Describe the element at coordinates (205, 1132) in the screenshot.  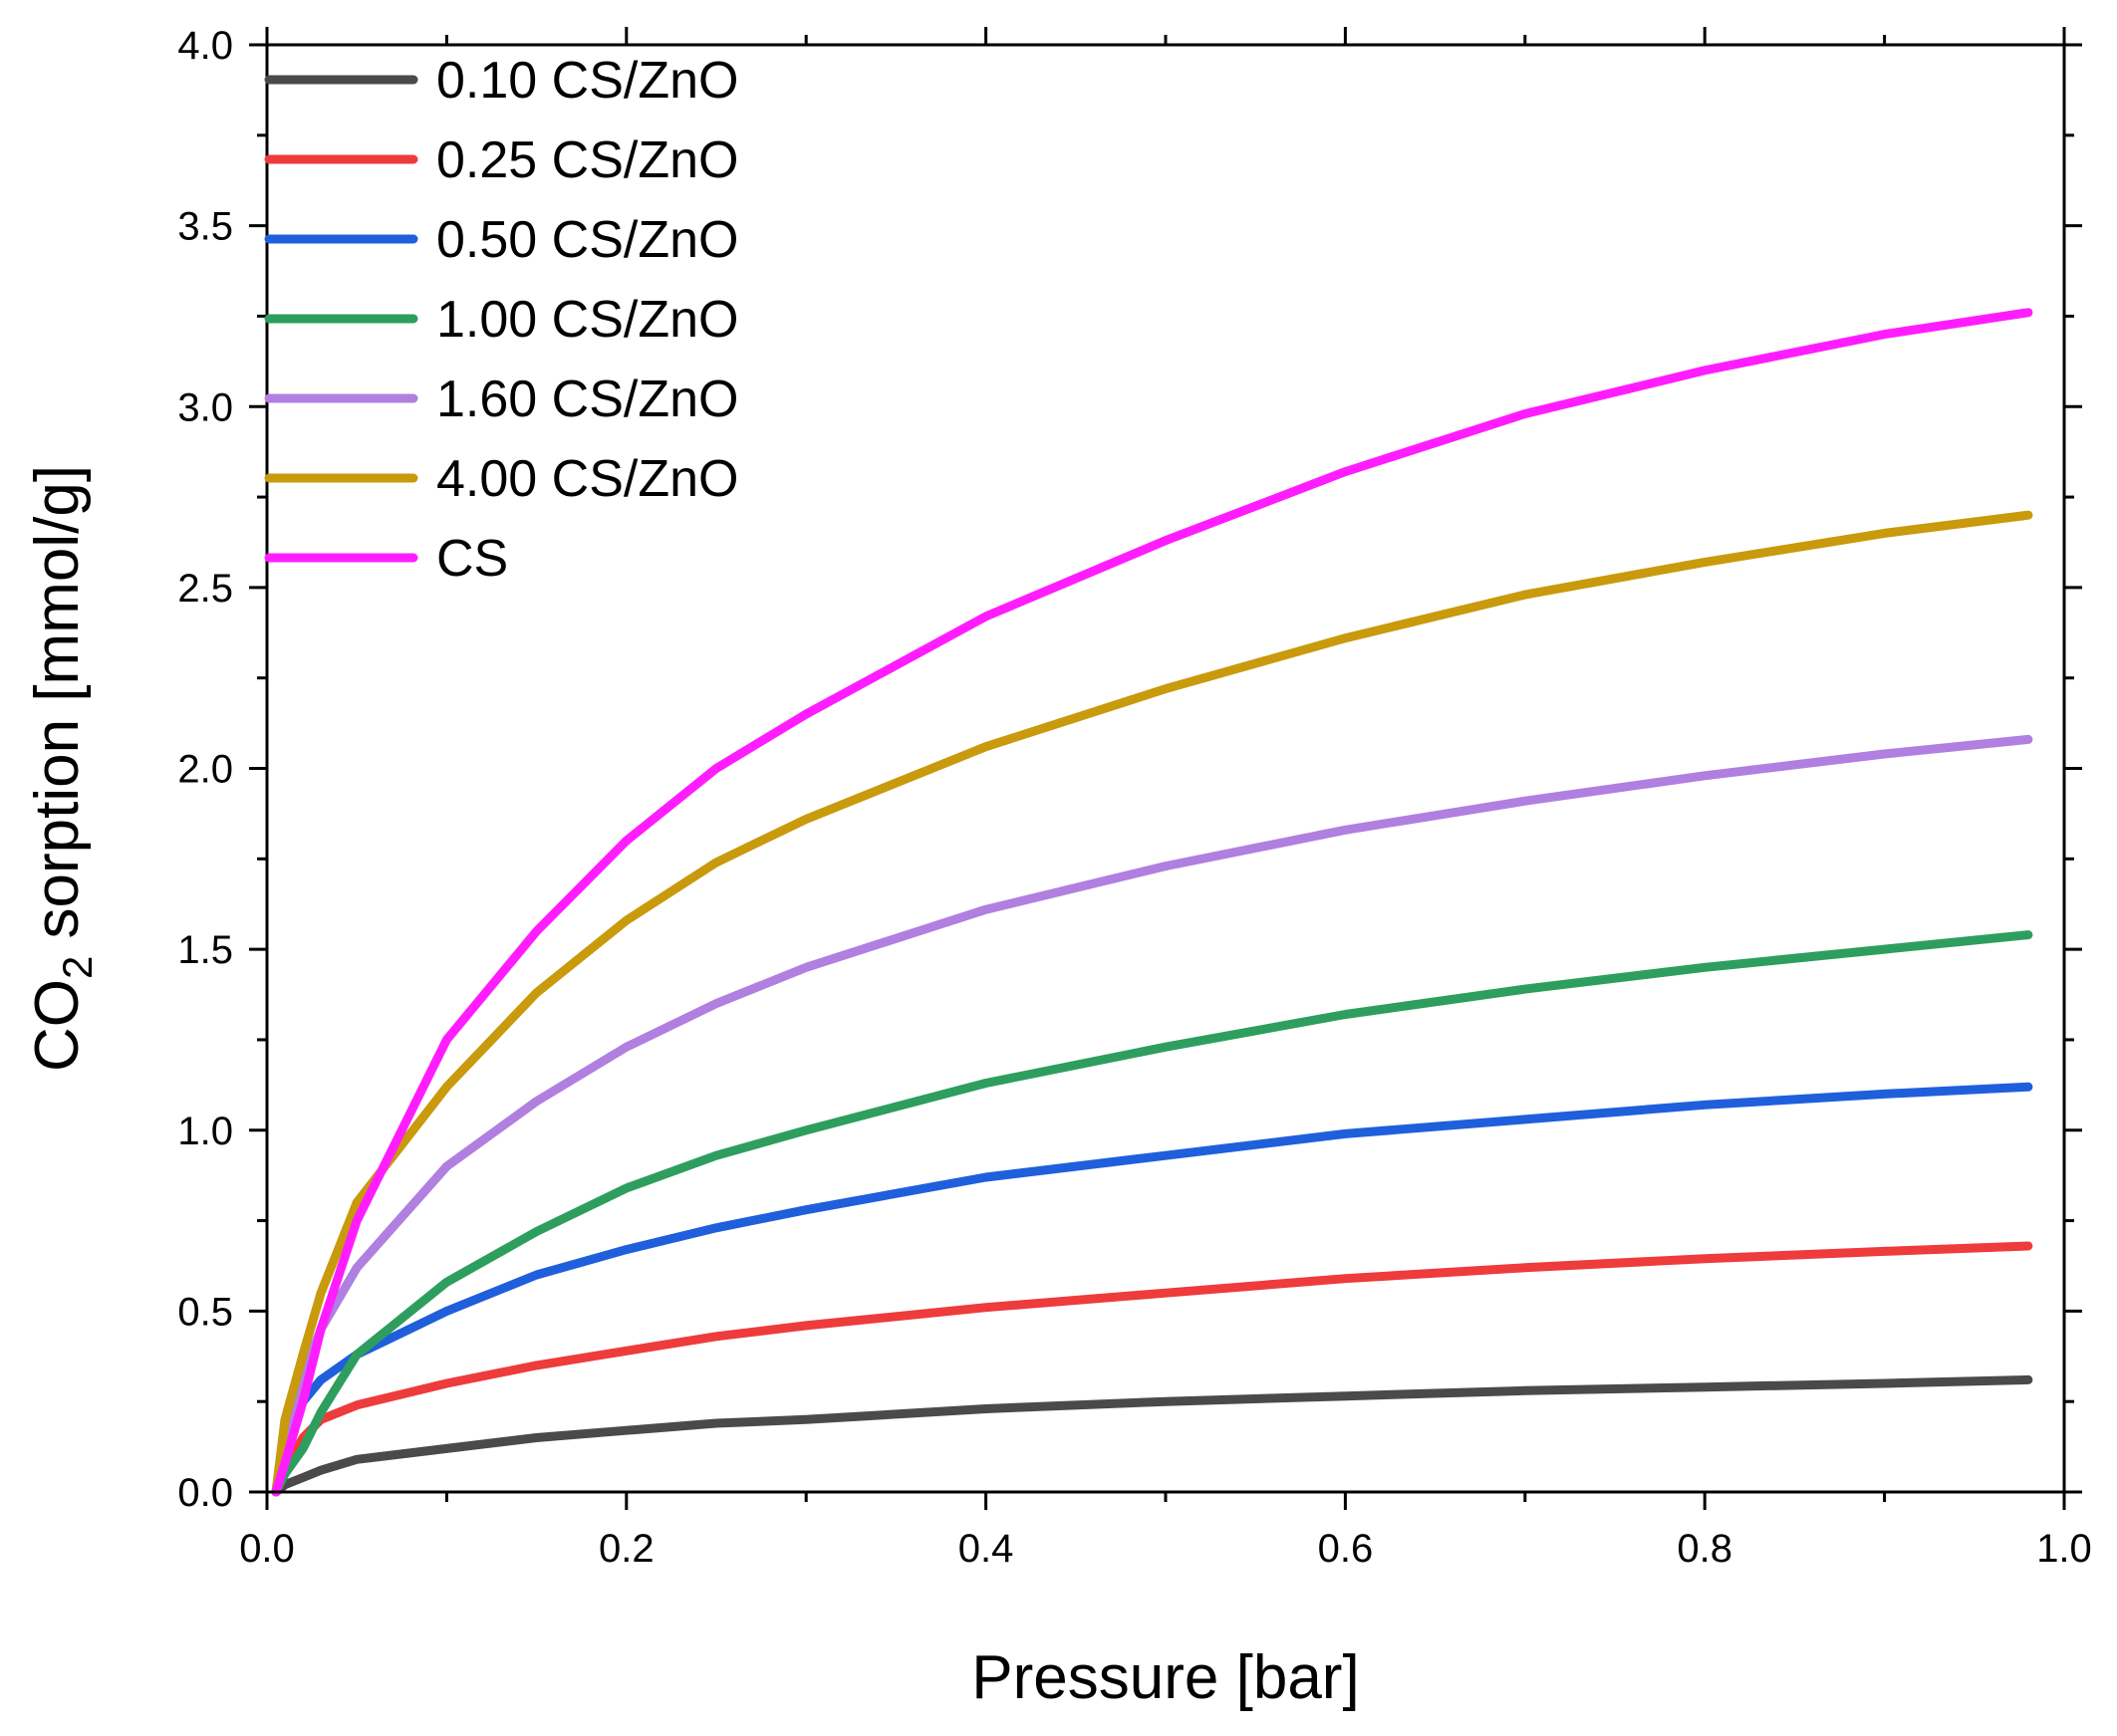
I see `y-tick-label-2: 1.0` at that location.